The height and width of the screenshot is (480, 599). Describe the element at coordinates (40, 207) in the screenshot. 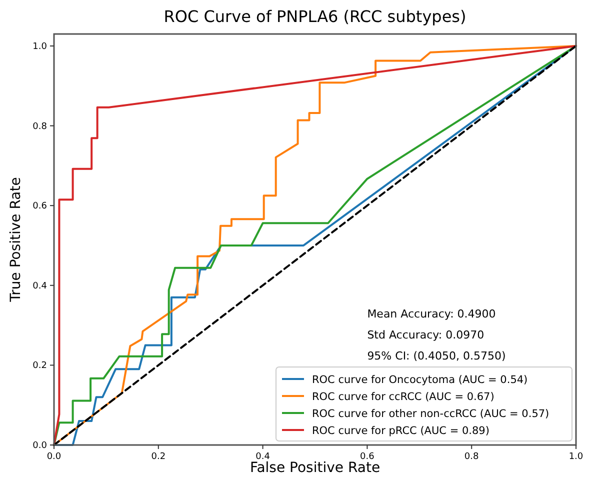

I see `y-tick-label: 0.6` at that location.